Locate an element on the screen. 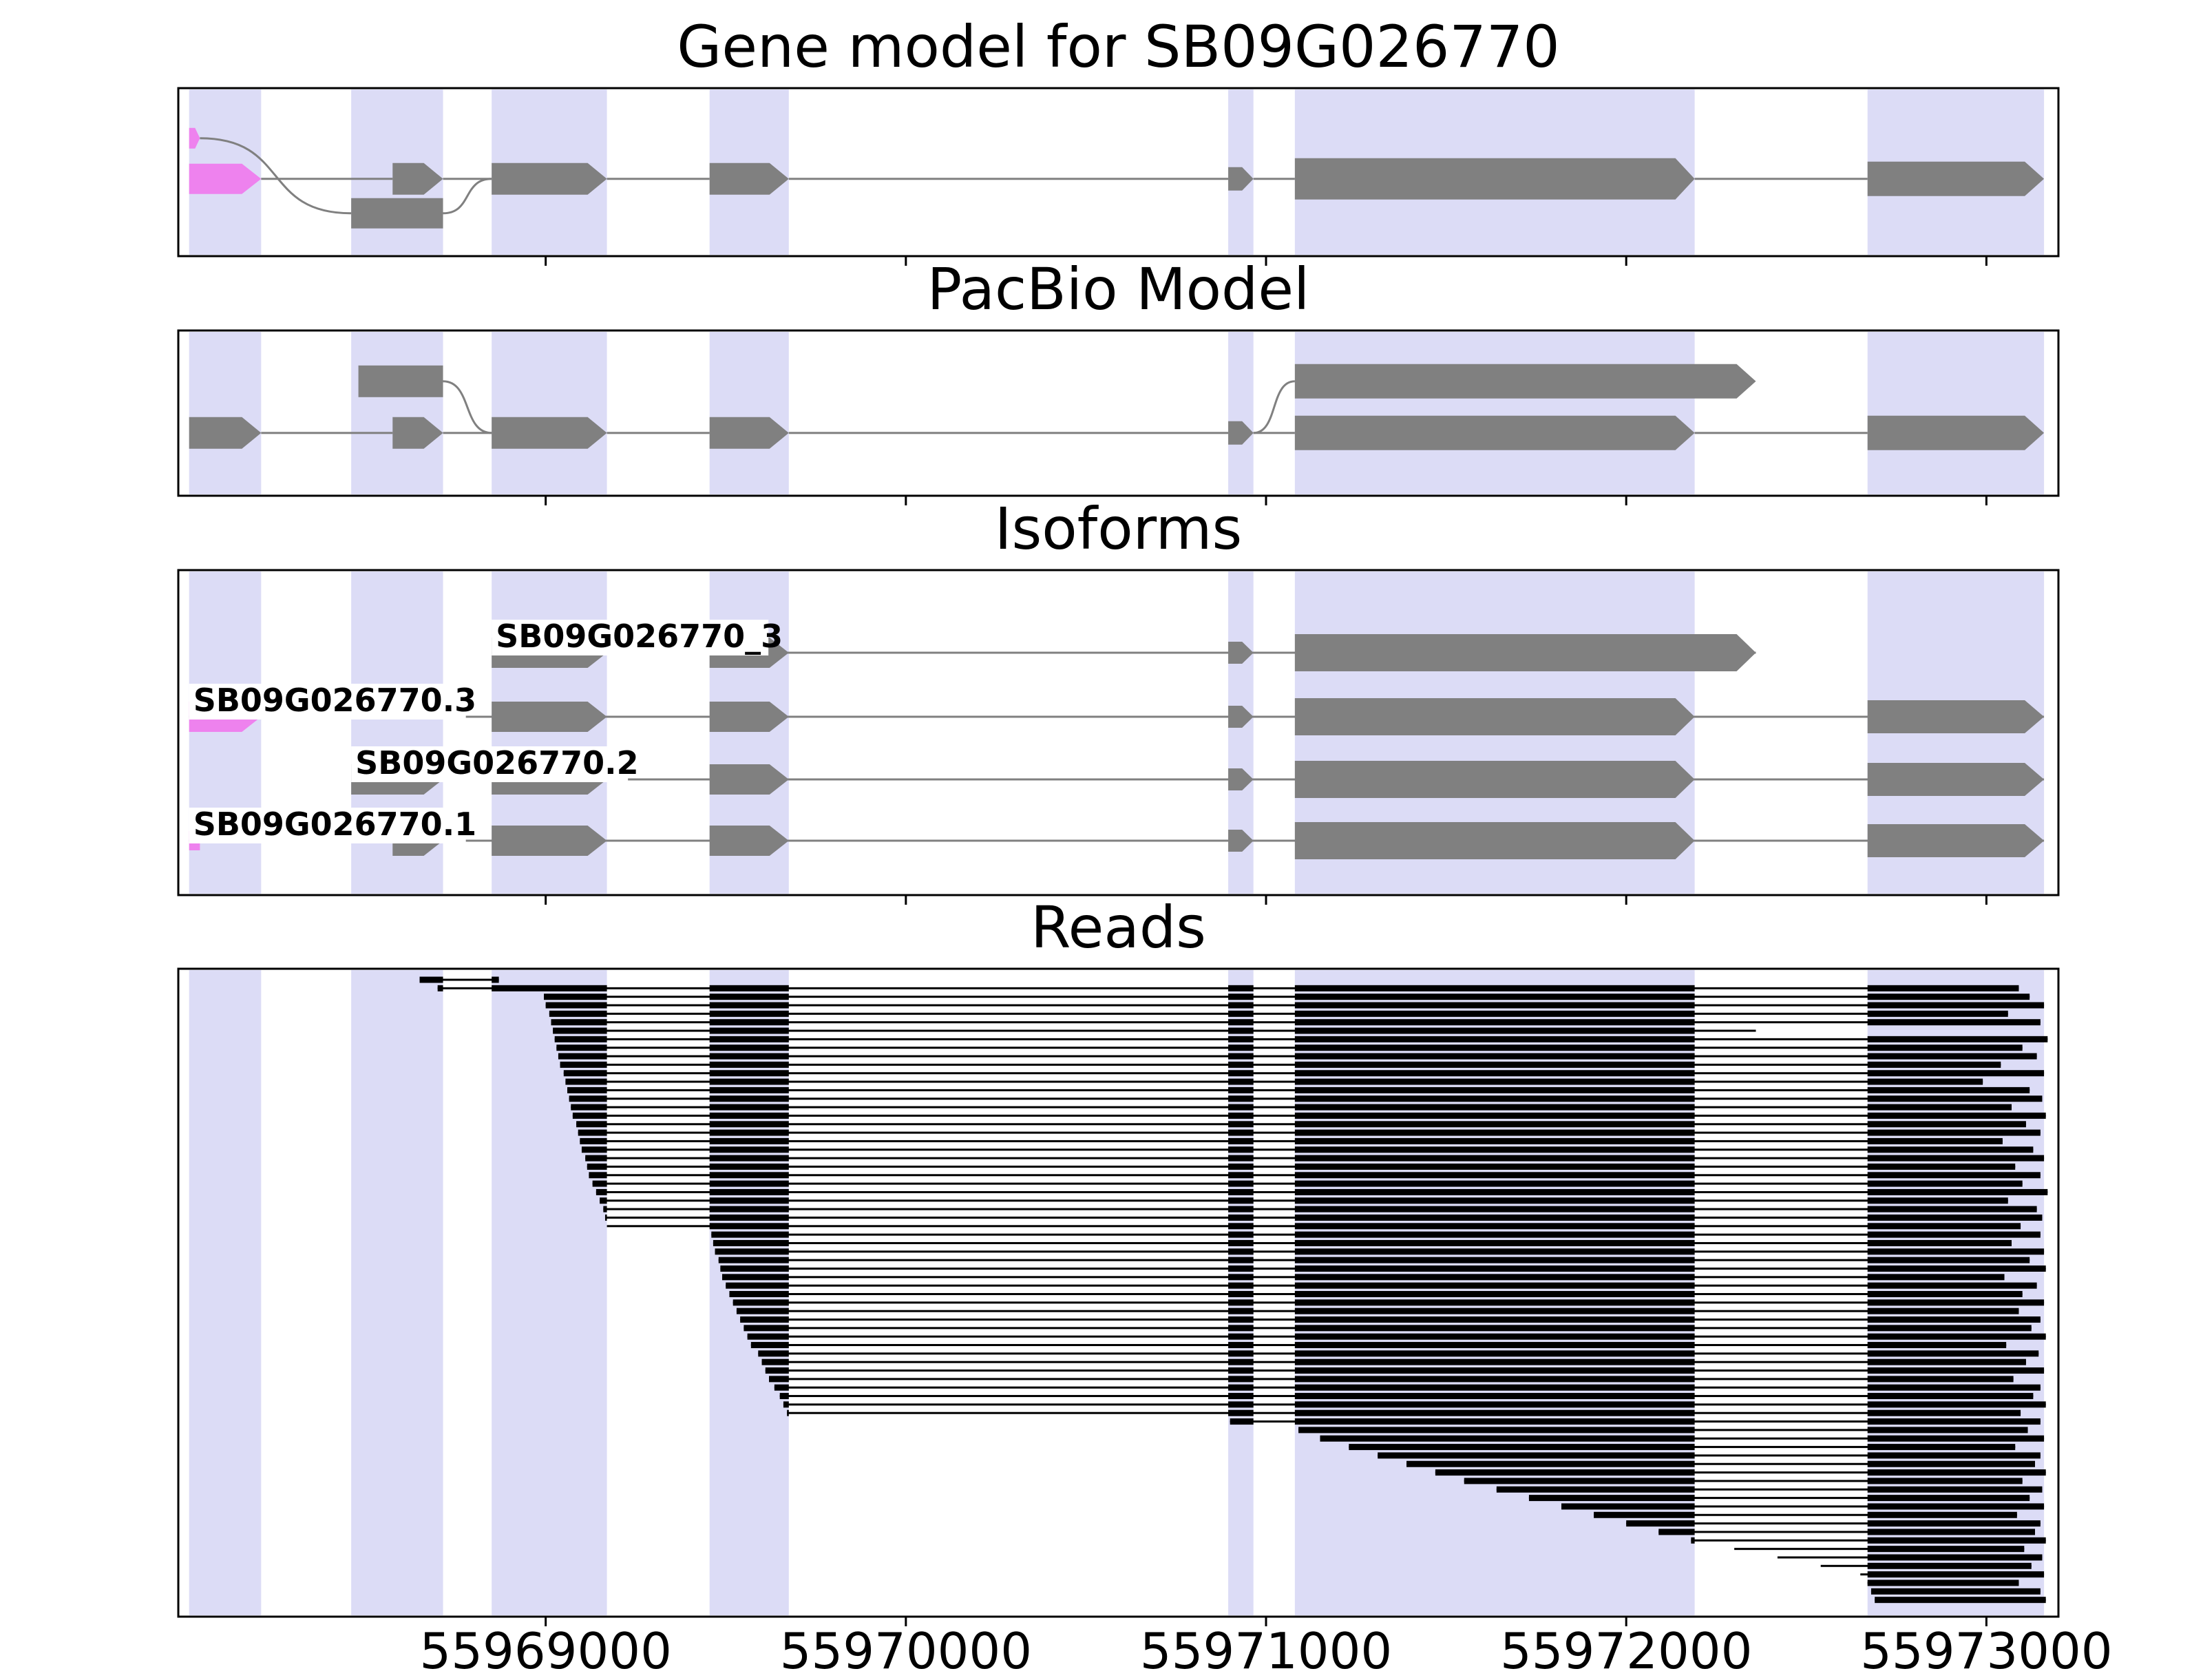 The height and width of the screenshot is (1680, 2203). panel-pacbio is located at coordinates (1118, 417).